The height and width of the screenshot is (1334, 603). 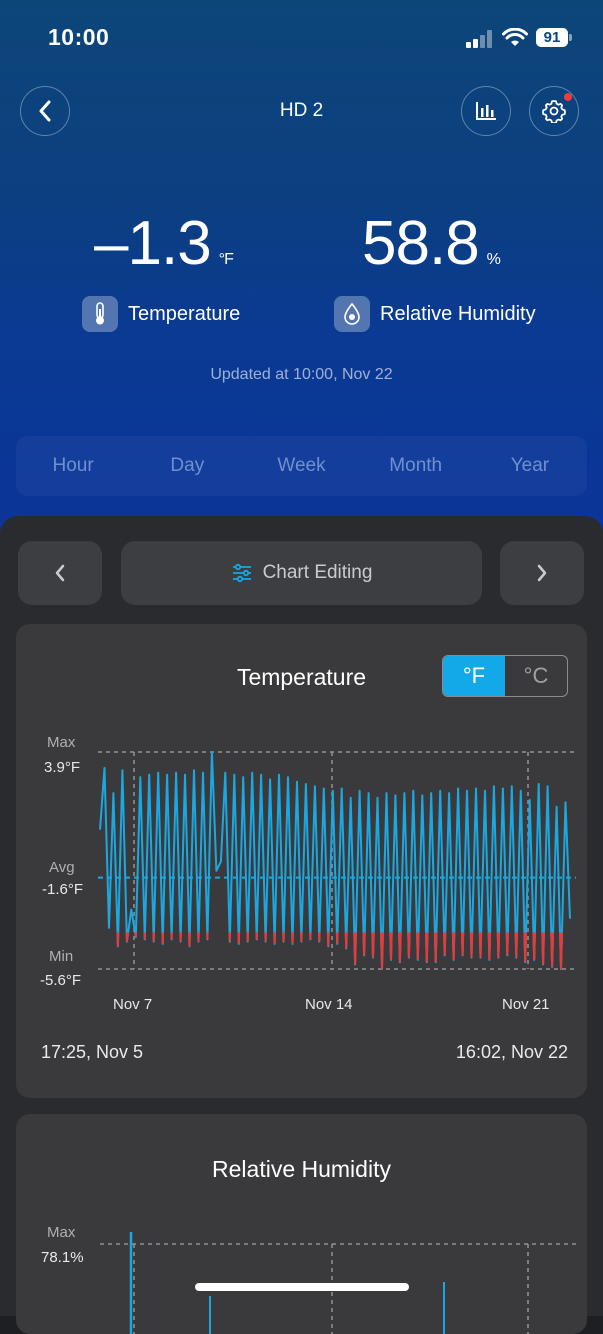 I want to click on avg-value: -1.6°F, so click(x=63, y=889).